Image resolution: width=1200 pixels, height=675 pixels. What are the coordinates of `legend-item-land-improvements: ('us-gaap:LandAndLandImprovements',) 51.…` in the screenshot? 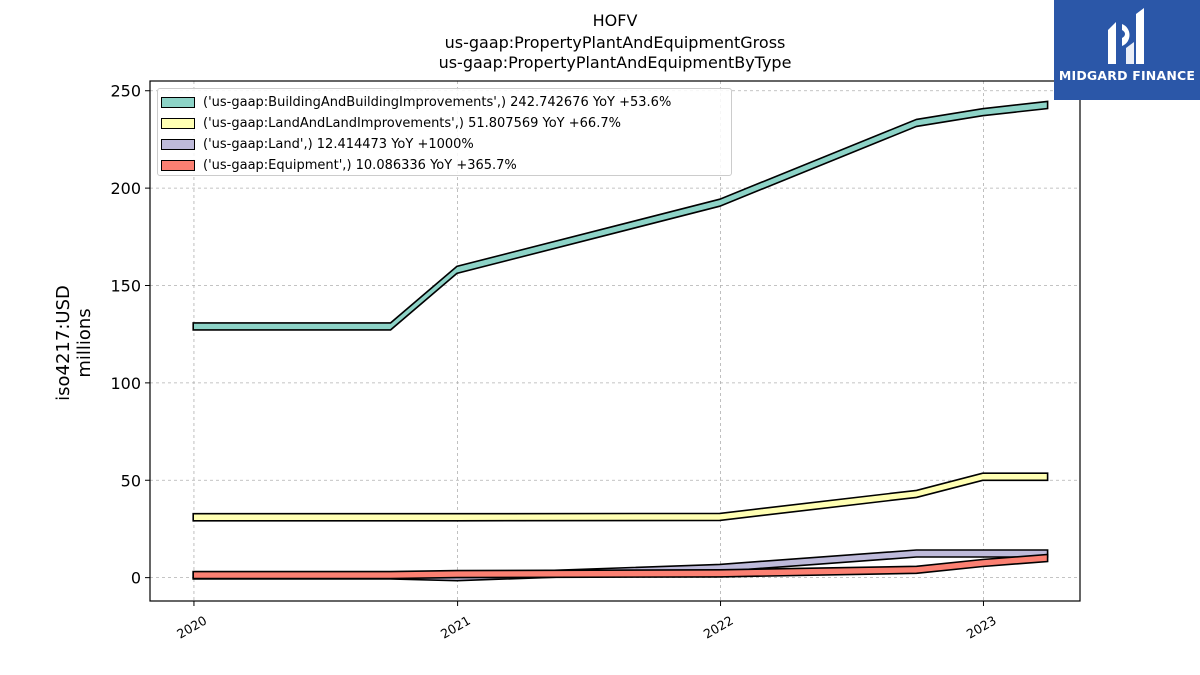 It's located at (444, 123).